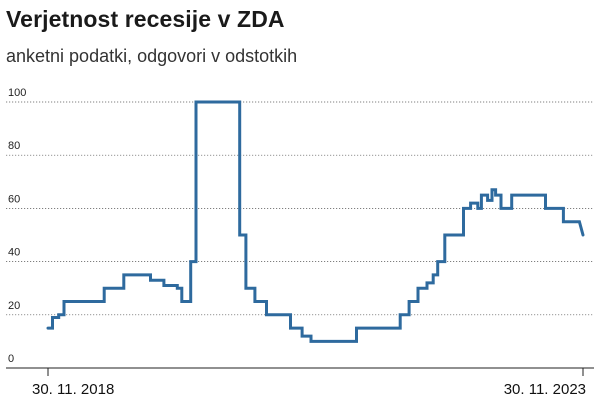 Image resolution: width=600 pixels, height=403 pixels. Describe the element at coordinates (545, 389) in the screenshot. I see `x-tick-label-1: 30. 11. 2023` at that location.